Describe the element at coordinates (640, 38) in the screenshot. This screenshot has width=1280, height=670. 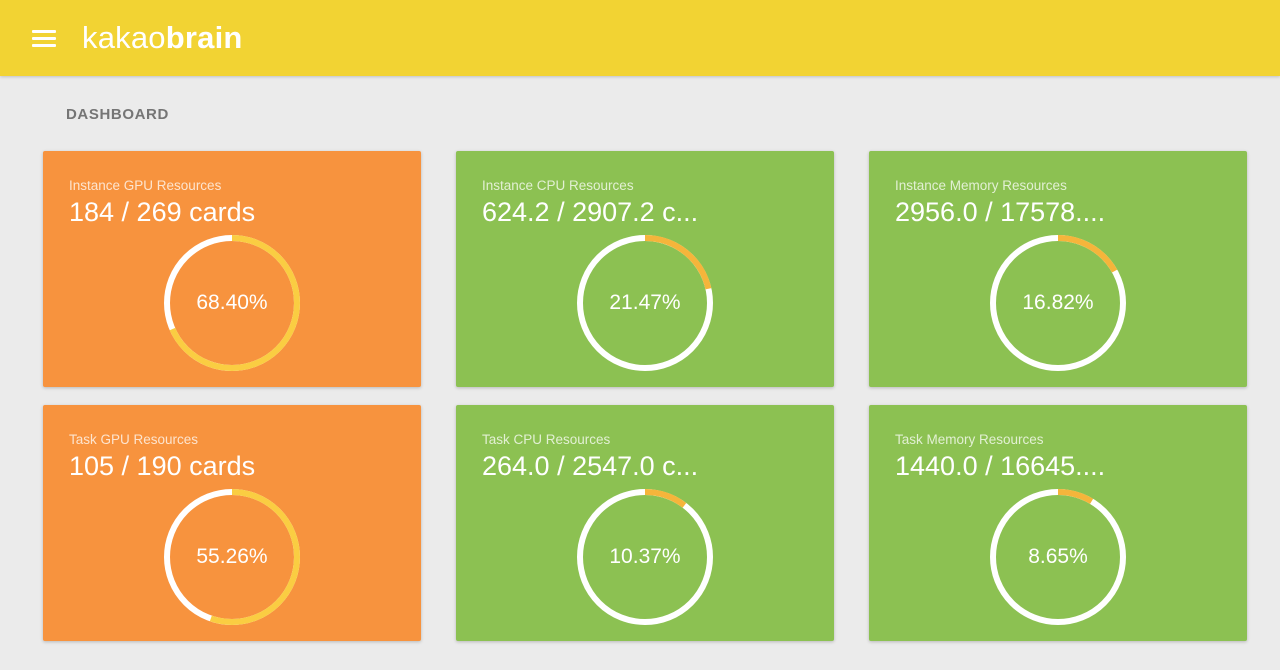
I see `app-header: kakao brain` at that location.